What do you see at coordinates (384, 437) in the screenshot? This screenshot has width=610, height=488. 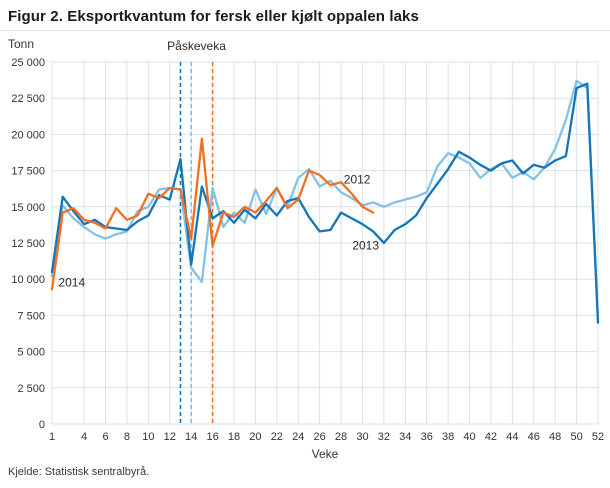 I see `x-tick-label: 32` at bounding box center [384, 437].